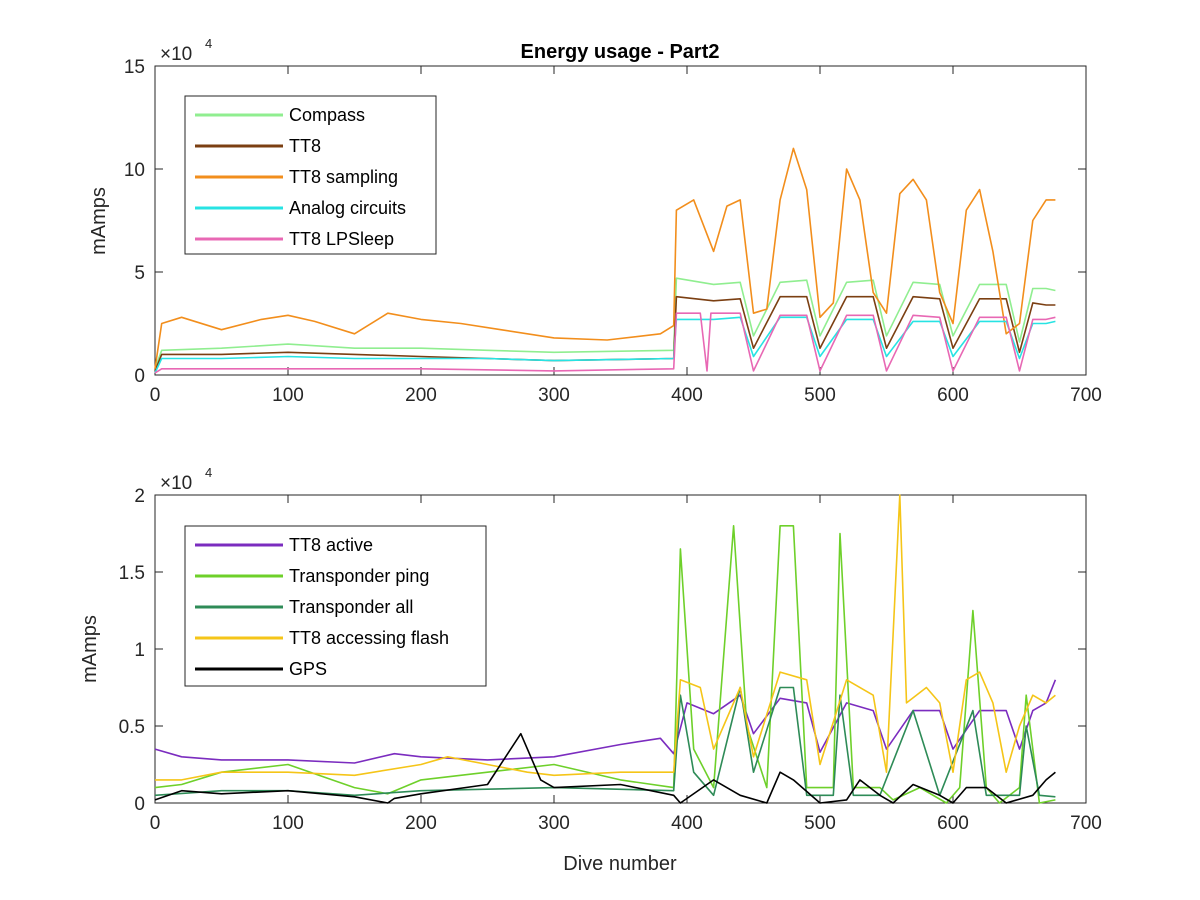  I want to click on x-tick-label-top-6: 600, so click(953, 395).